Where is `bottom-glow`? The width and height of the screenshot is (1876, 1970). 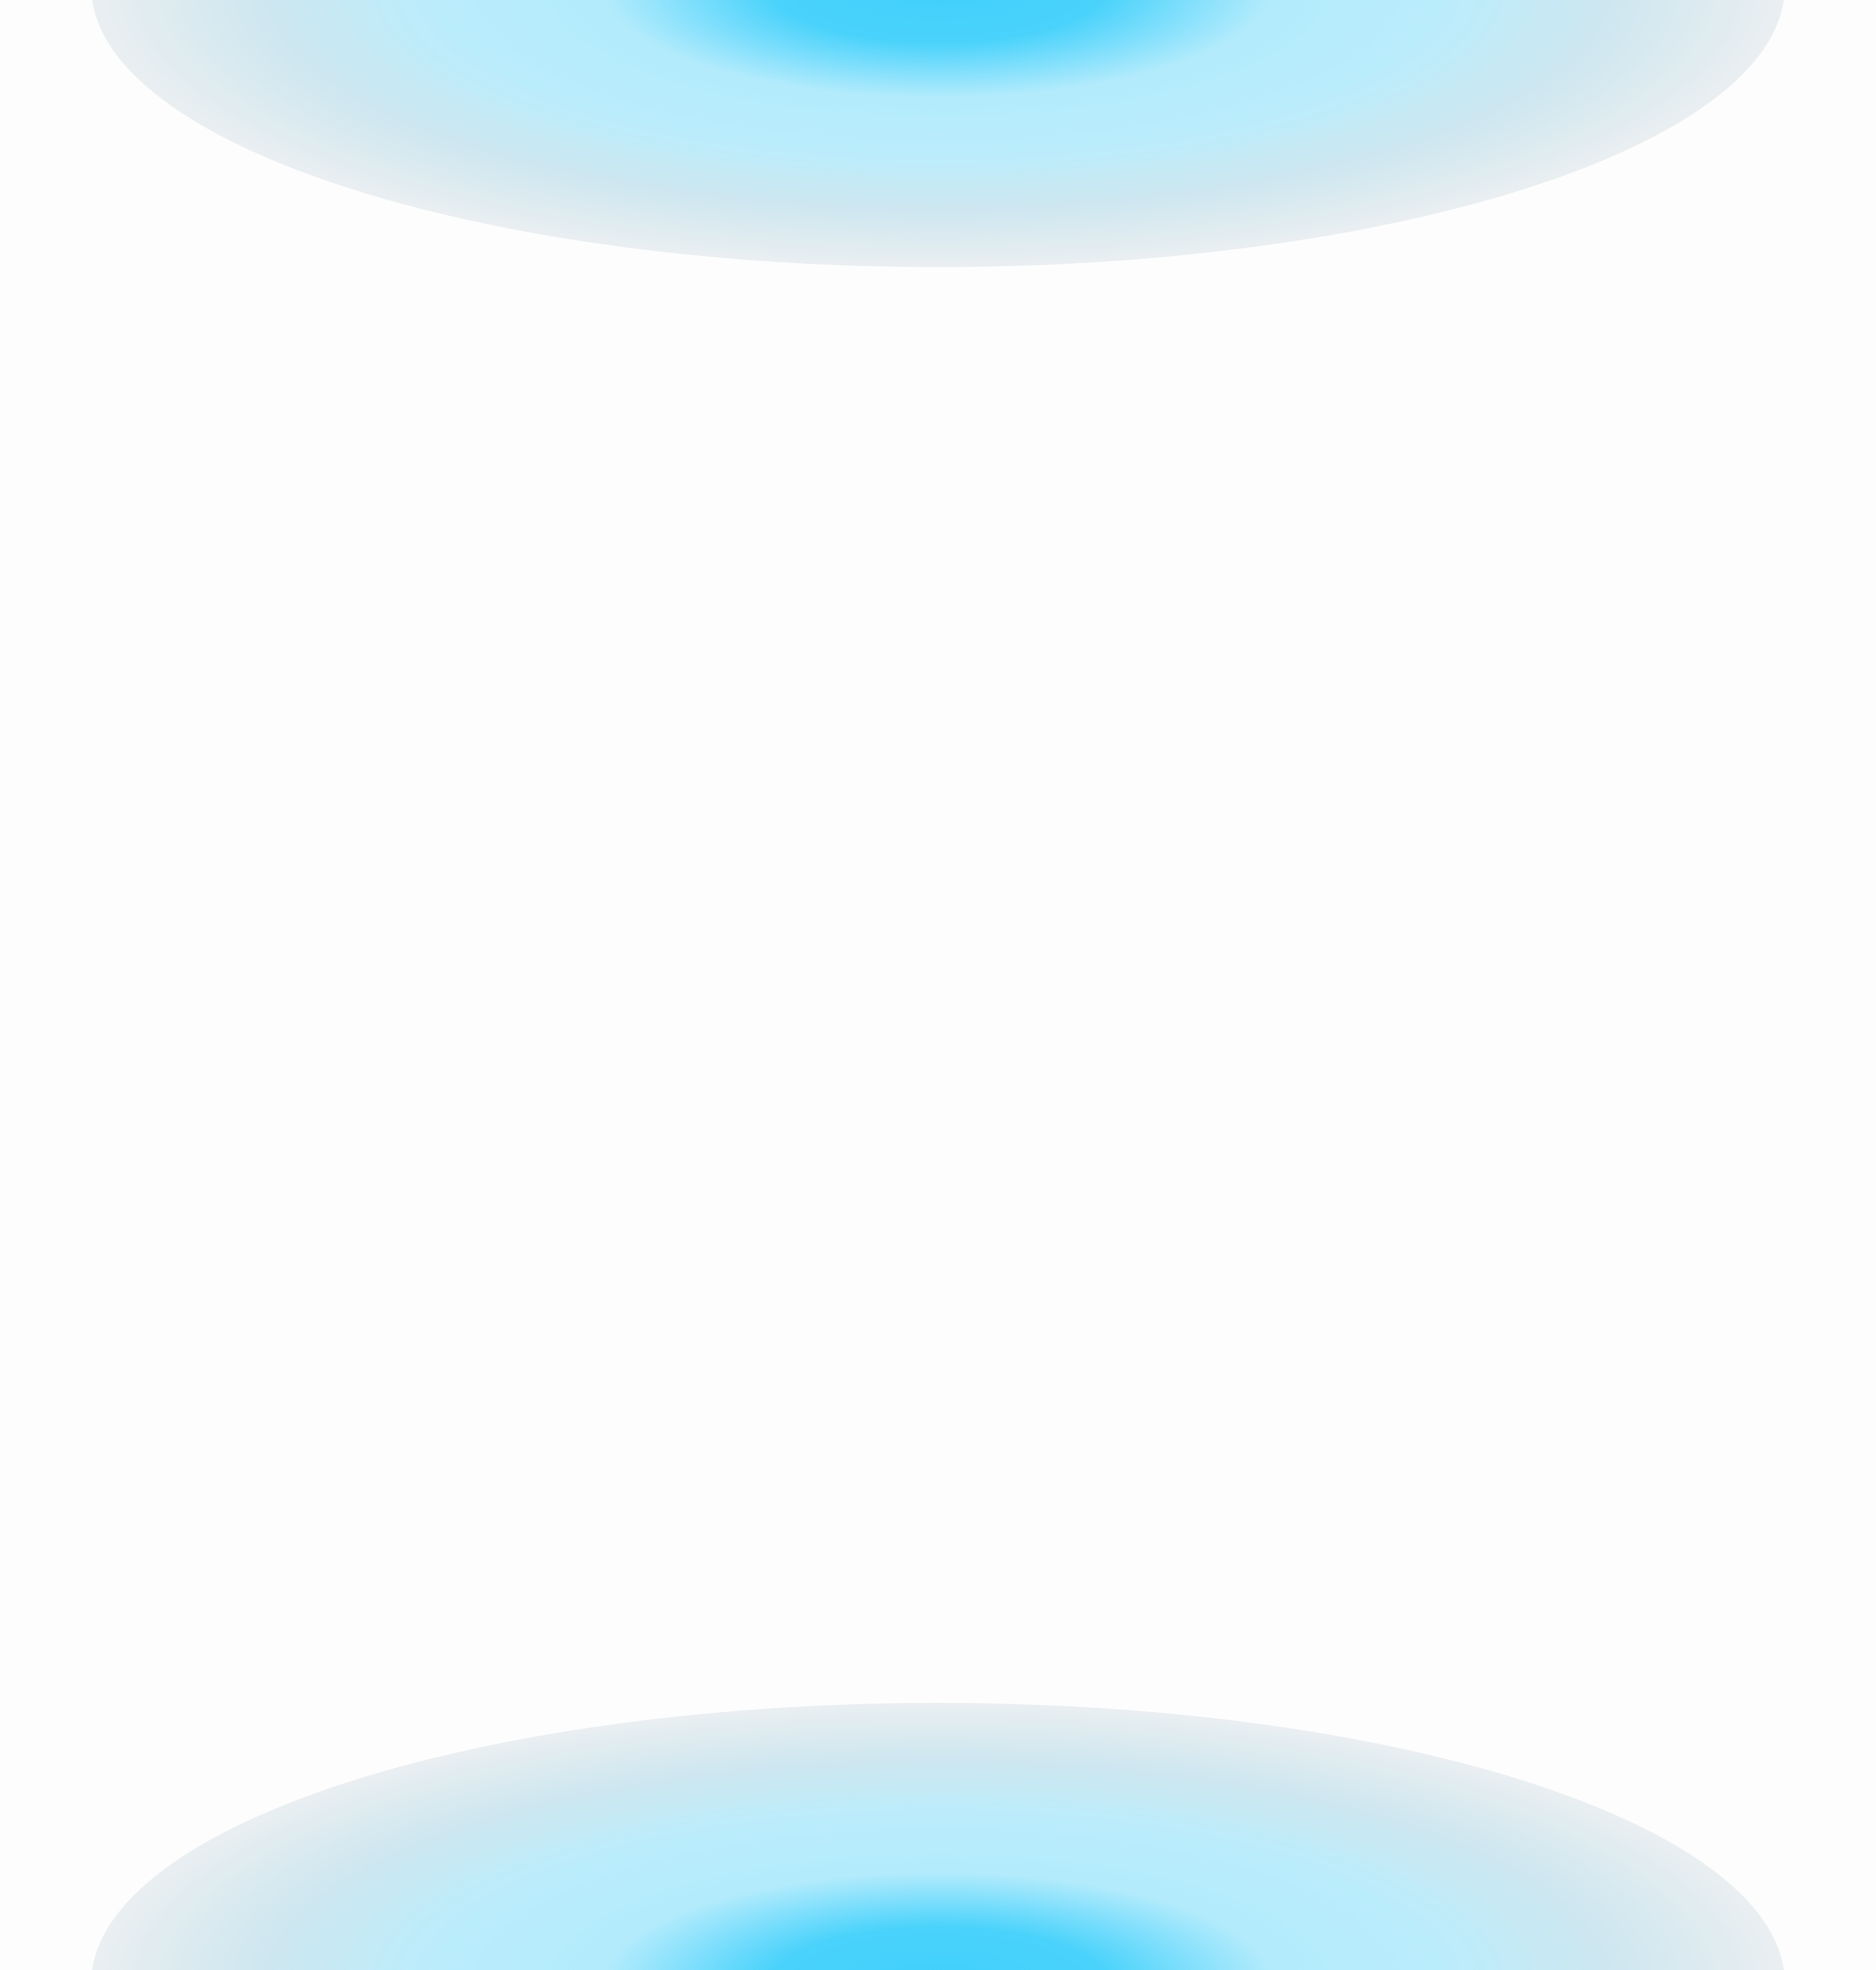
bottom-glow is located at coordinates (938, 1837).